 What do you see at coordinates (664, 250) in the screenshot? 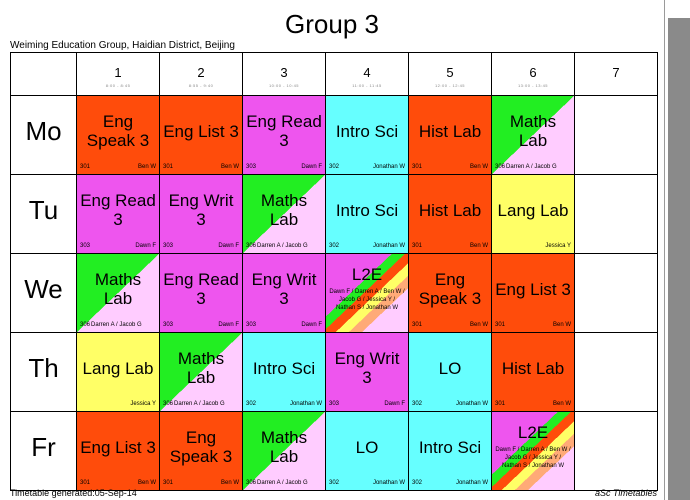
I see `page-edge-line` at bounding box center [664, 250].